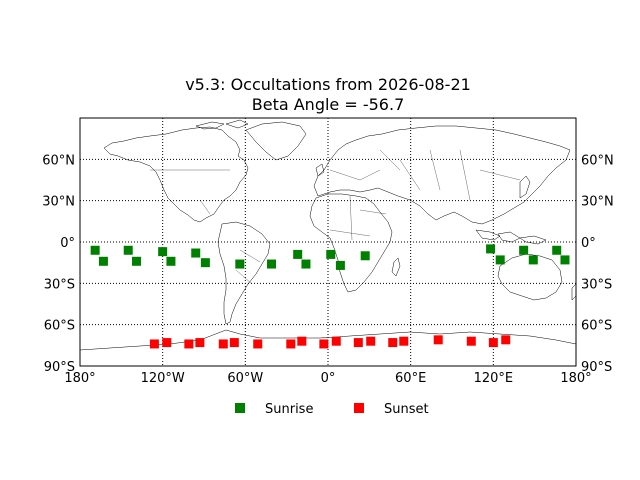 The image size is (640, 480). Describe the element at coordinates (163, 378) in the screenshot. I see `x-tick-label: 120°W` at that location.